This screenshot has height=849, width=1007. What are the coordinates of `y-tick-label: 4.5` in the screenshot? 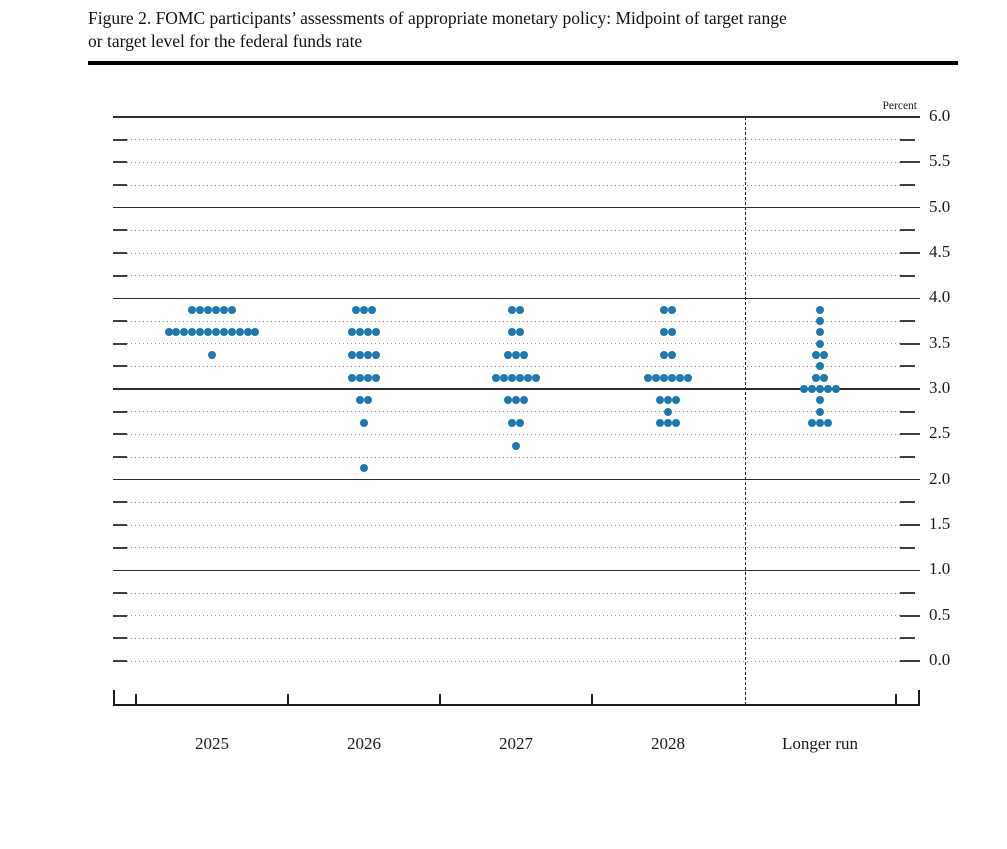 It's located at (940, 251).